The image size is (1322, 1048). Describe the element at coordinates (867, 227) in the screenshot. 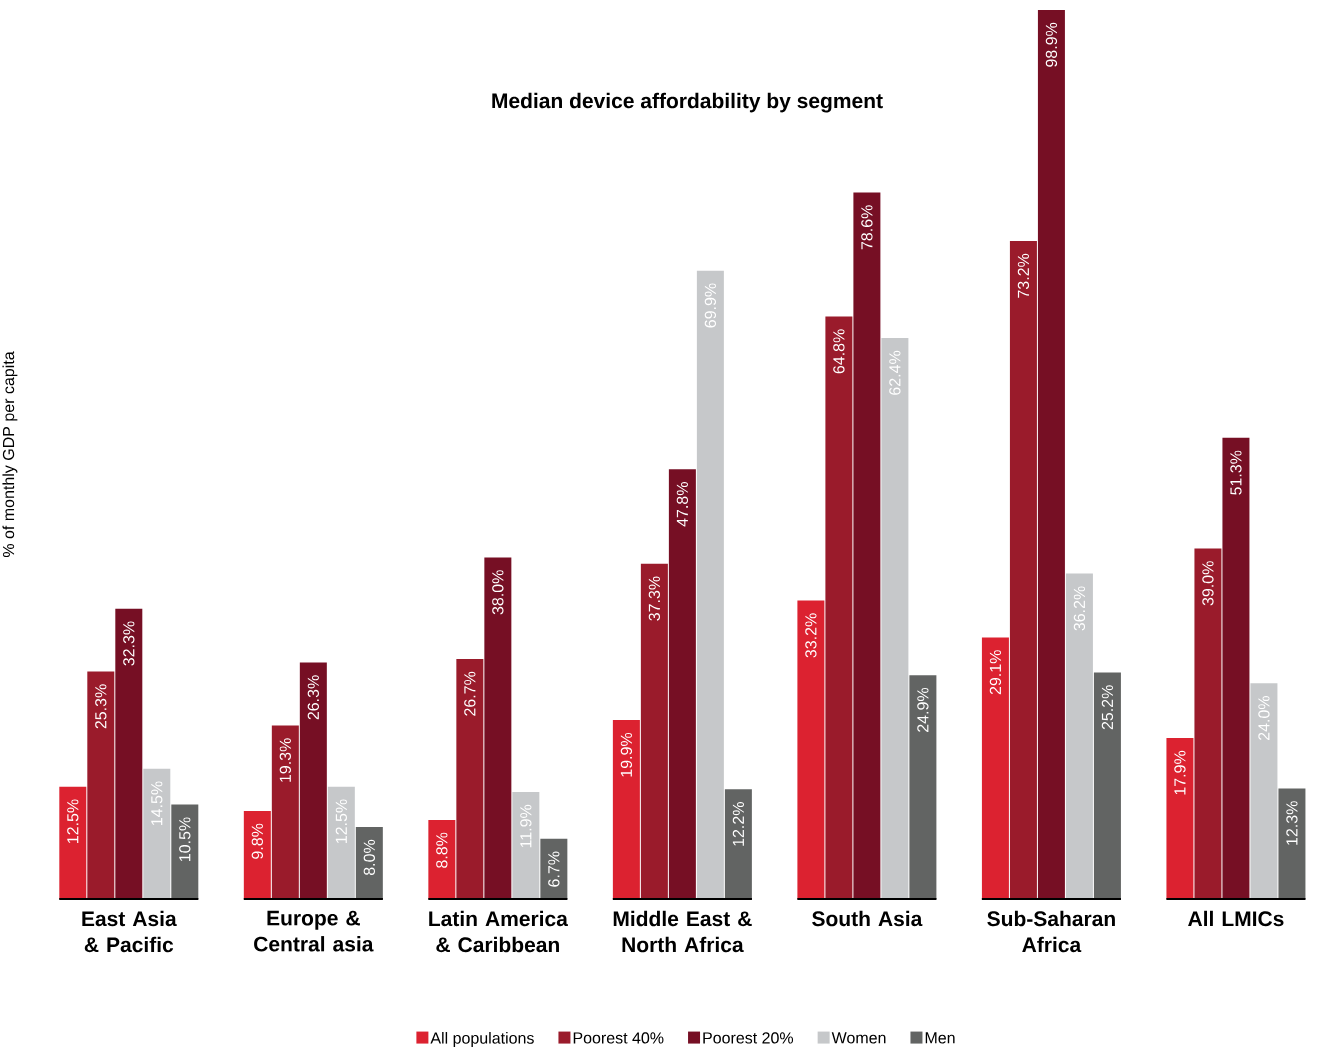

I see `data-label: 78.6%` at that location.